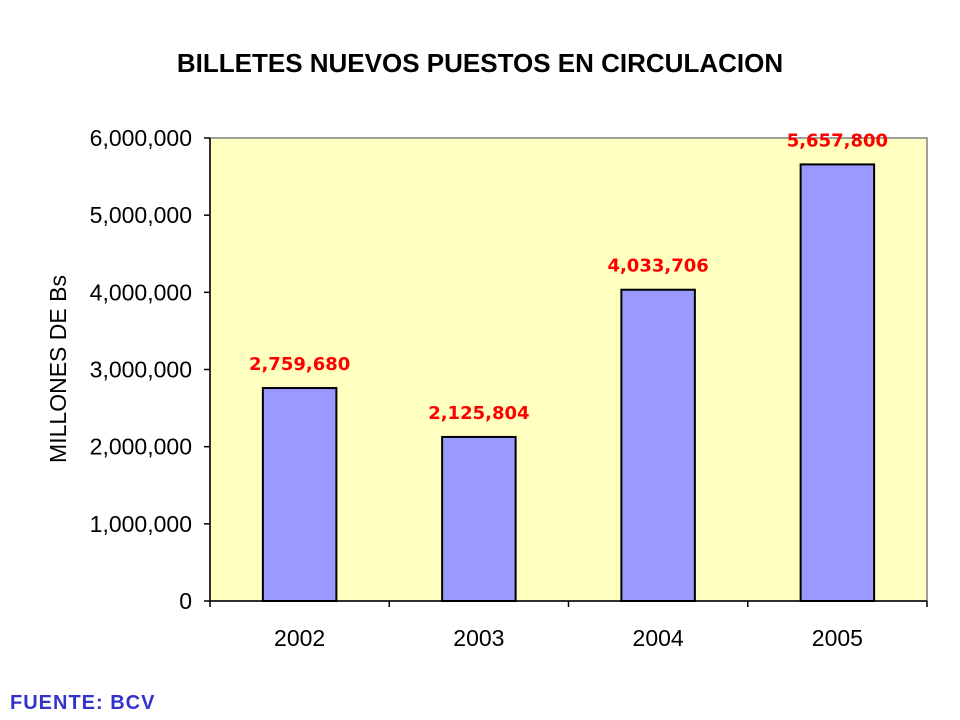 Image resolution: width=960 pixels, height=720 pixels. Describe the element at coordinates (478, 413) in the screenshot. I see `data-label-2003: 2,125,804` at that location.